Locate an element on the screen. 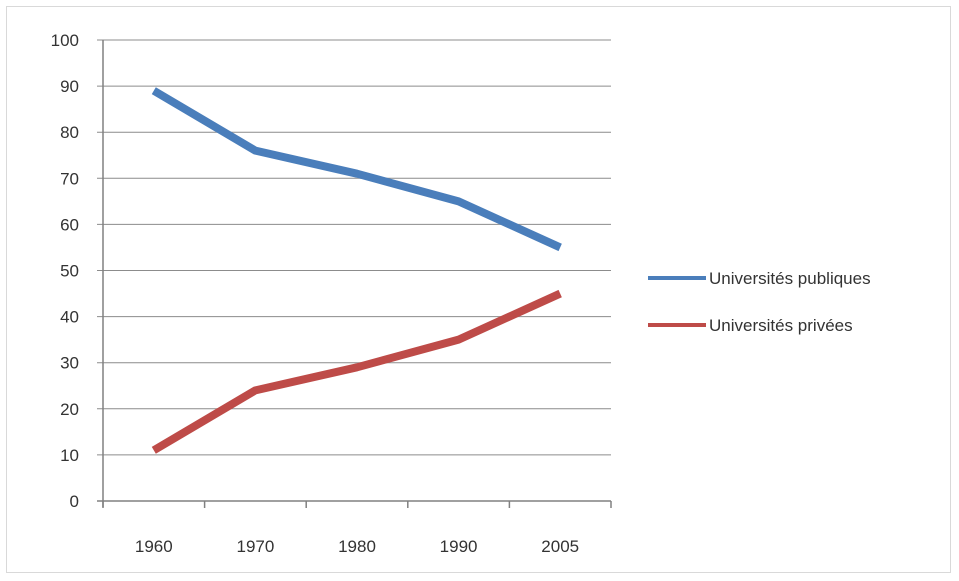 This screenshot has width=959, height=581. y-tick-label: 30 is located at coordinates (69, 363).